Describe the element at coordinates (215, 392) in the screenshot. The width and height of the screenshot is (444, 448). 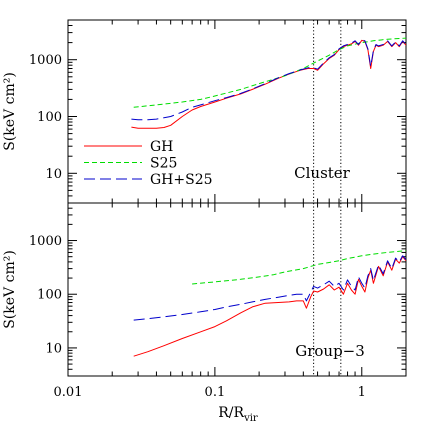
I see `x-tick-label: 0.1` at that location.